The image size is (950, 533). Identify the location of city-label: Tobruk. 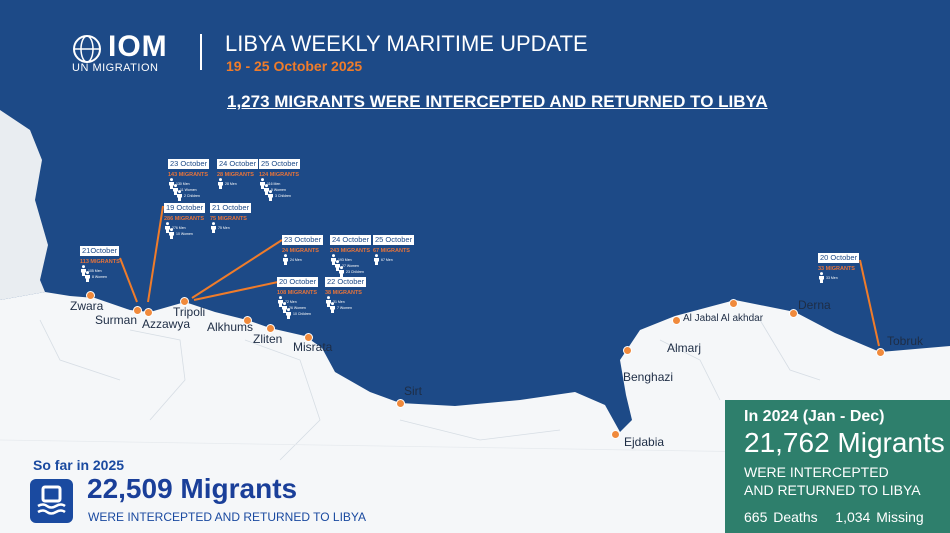
(905, 341).